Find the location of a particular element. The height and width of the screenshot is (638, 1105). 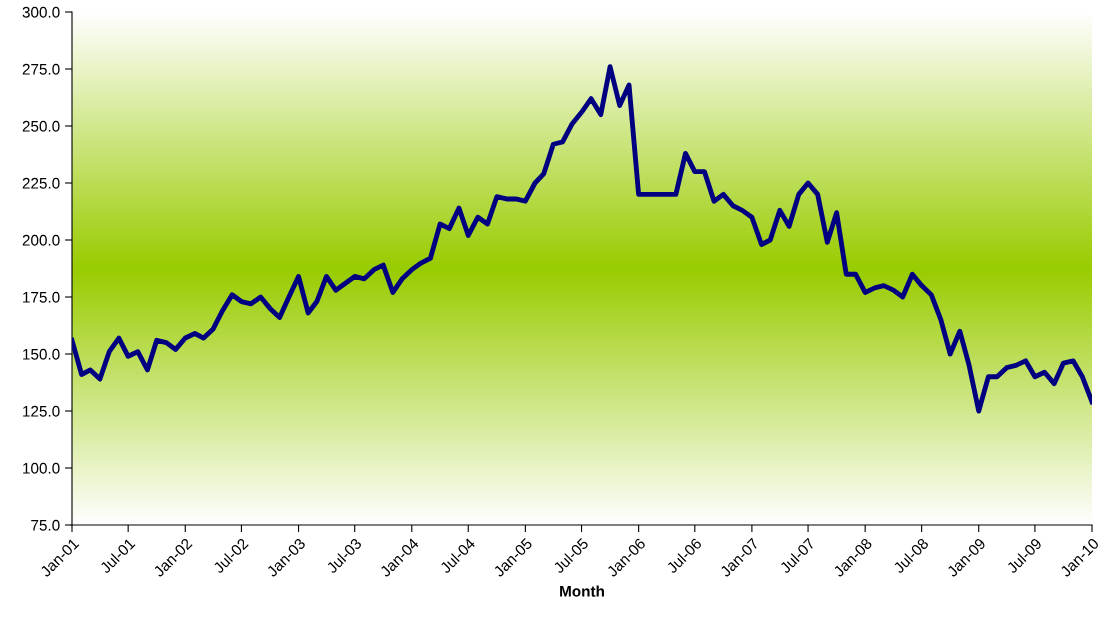

y-tick-label: 275.0 is located at coordinates (41, 69).